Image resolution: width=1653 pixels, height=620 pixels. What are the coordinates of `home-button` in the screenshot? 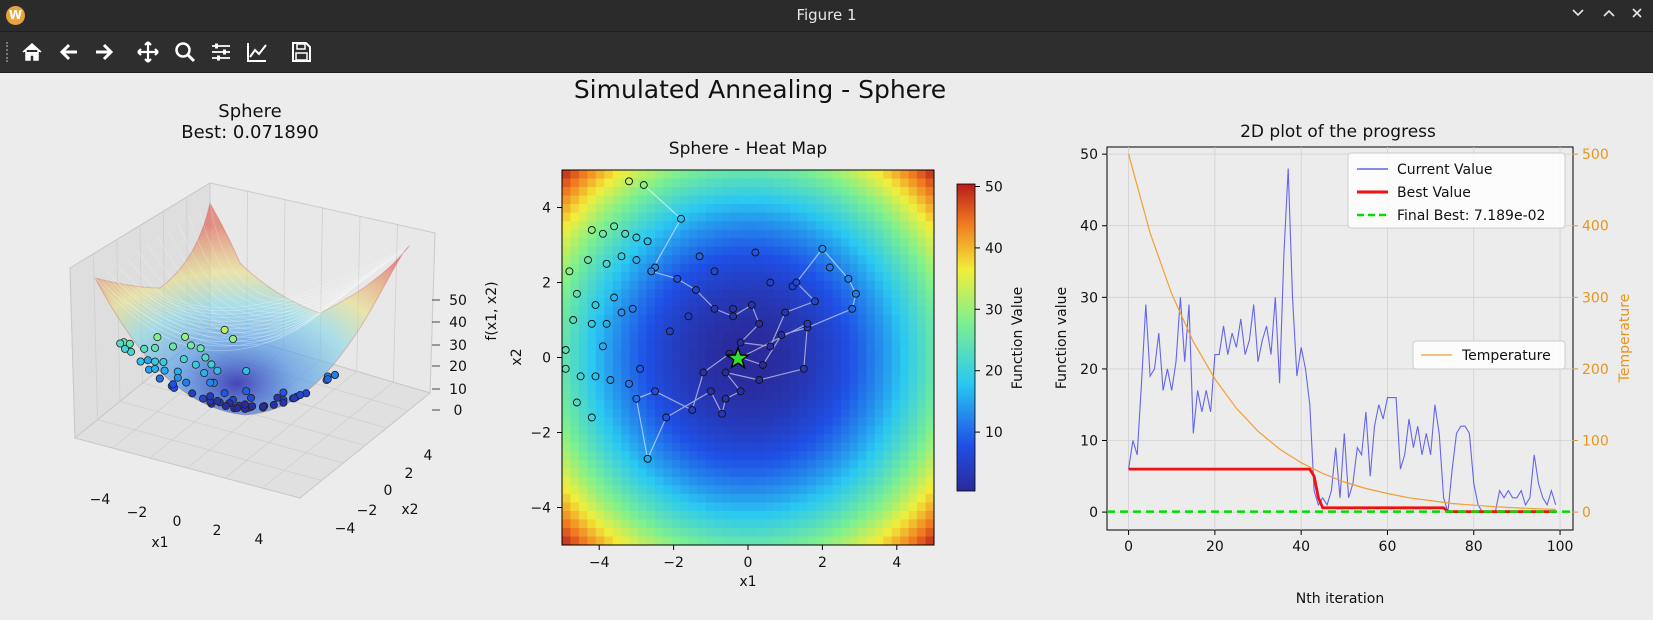 It's located at (32, 52).